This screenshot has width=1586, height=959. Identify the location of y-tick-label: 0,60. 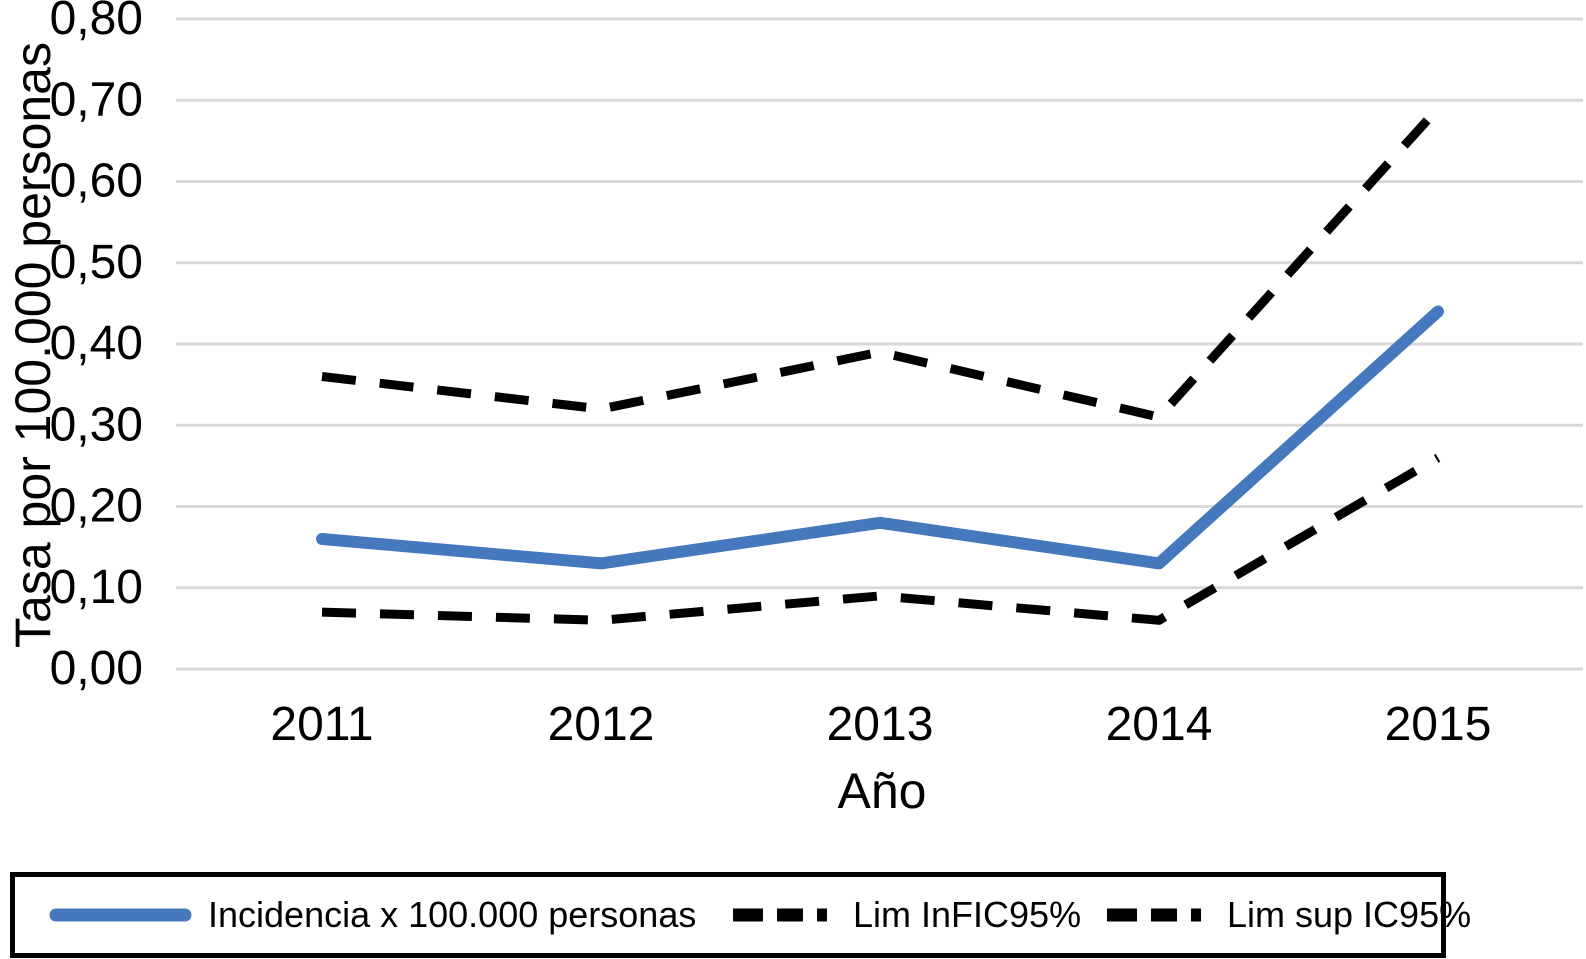
(96, 181).